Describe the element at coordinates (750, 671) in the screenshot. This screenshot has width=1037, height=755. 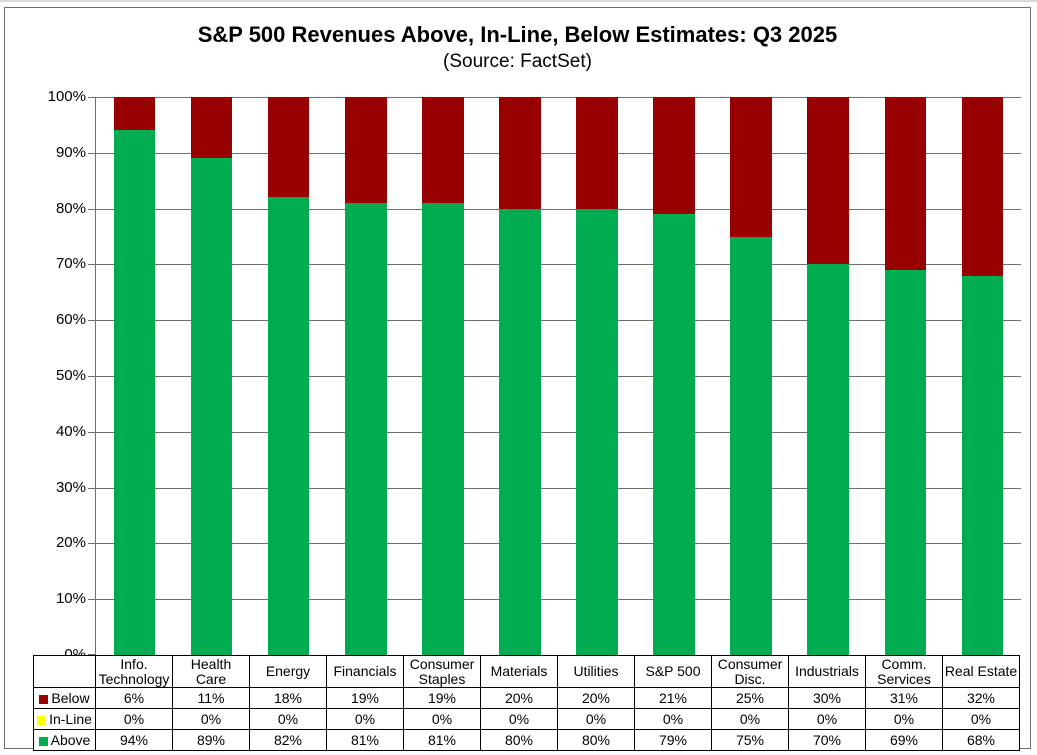
I see `category-header-consumer-disc: Consumer Disc.` at that location.